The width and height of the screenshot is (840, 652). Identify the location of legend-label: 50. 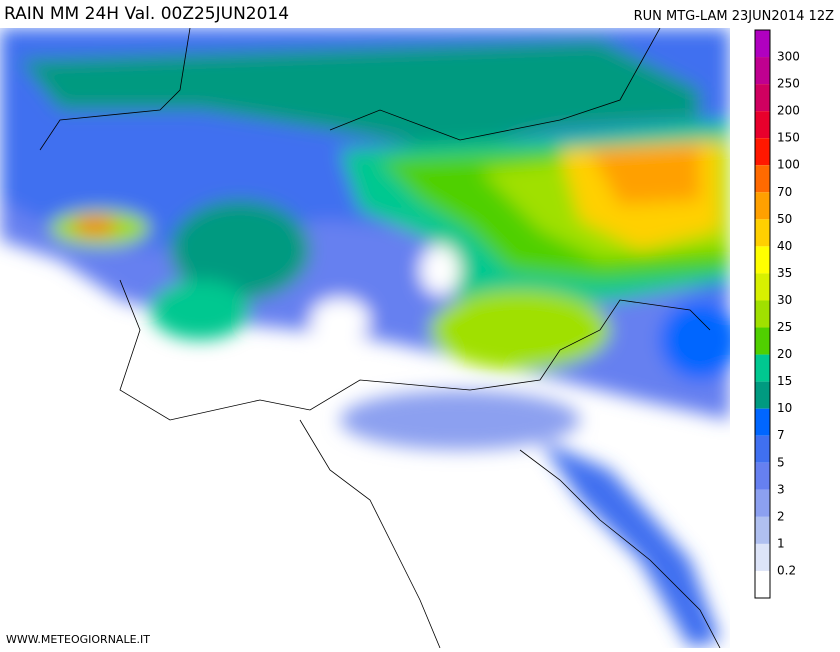
(784, 219).